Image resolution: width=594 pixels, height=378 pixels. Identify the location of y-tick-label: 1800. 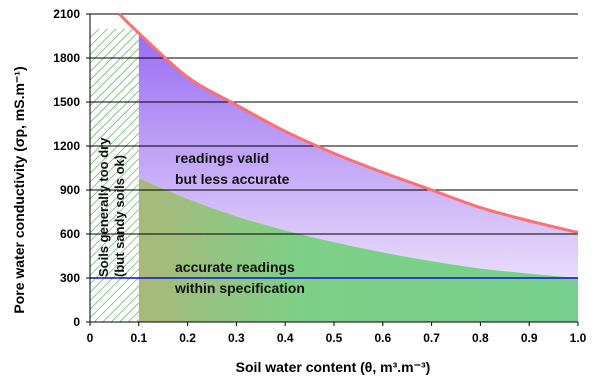
(66, 58).